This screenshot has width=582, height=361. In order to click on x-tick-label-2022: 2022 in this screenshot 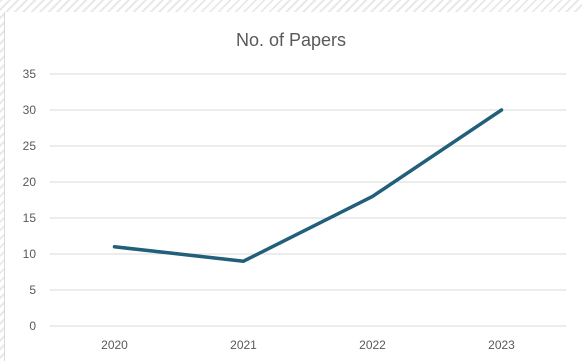, I will do `click(372, 345)`.